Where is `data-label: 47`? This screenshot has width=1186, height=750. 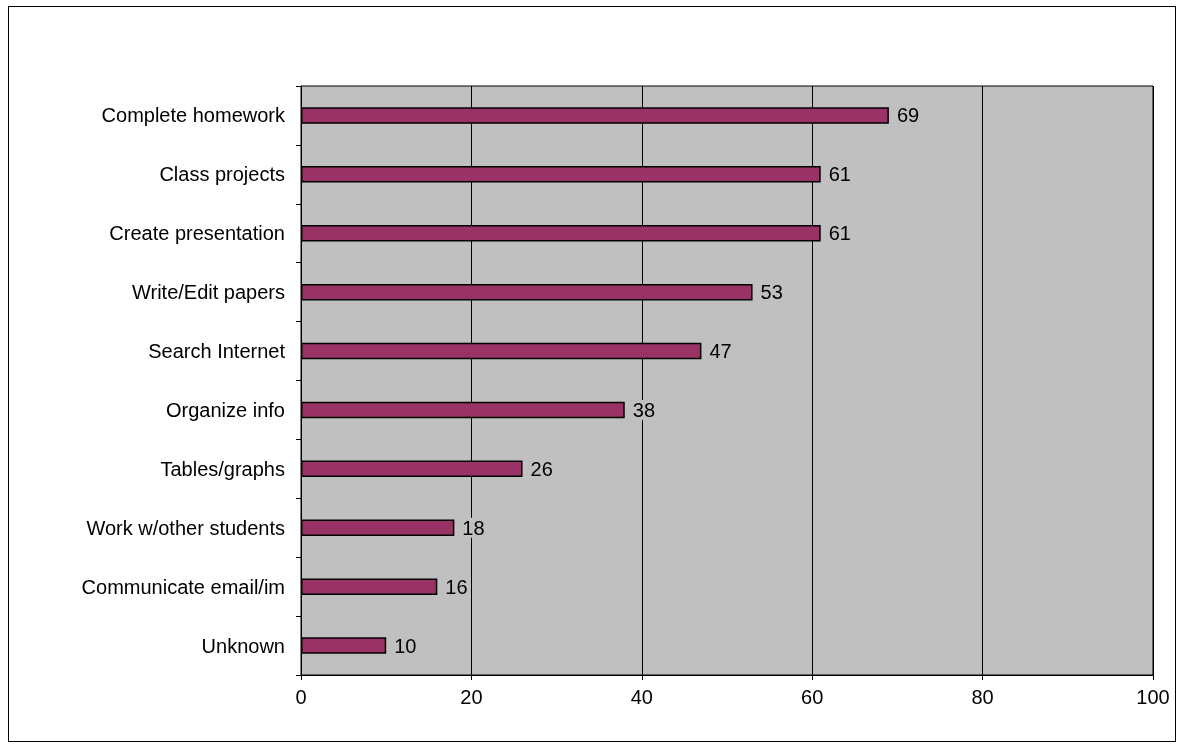 data-label: 47 is located at coordinates (720, 351).